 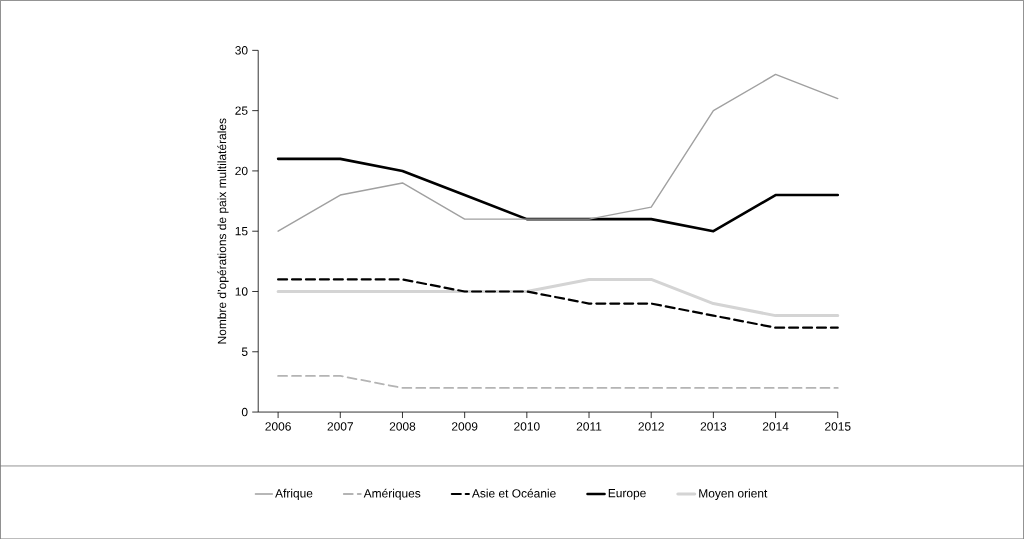 I want to click on legend-label: Europe, so click(x=627, y=494).